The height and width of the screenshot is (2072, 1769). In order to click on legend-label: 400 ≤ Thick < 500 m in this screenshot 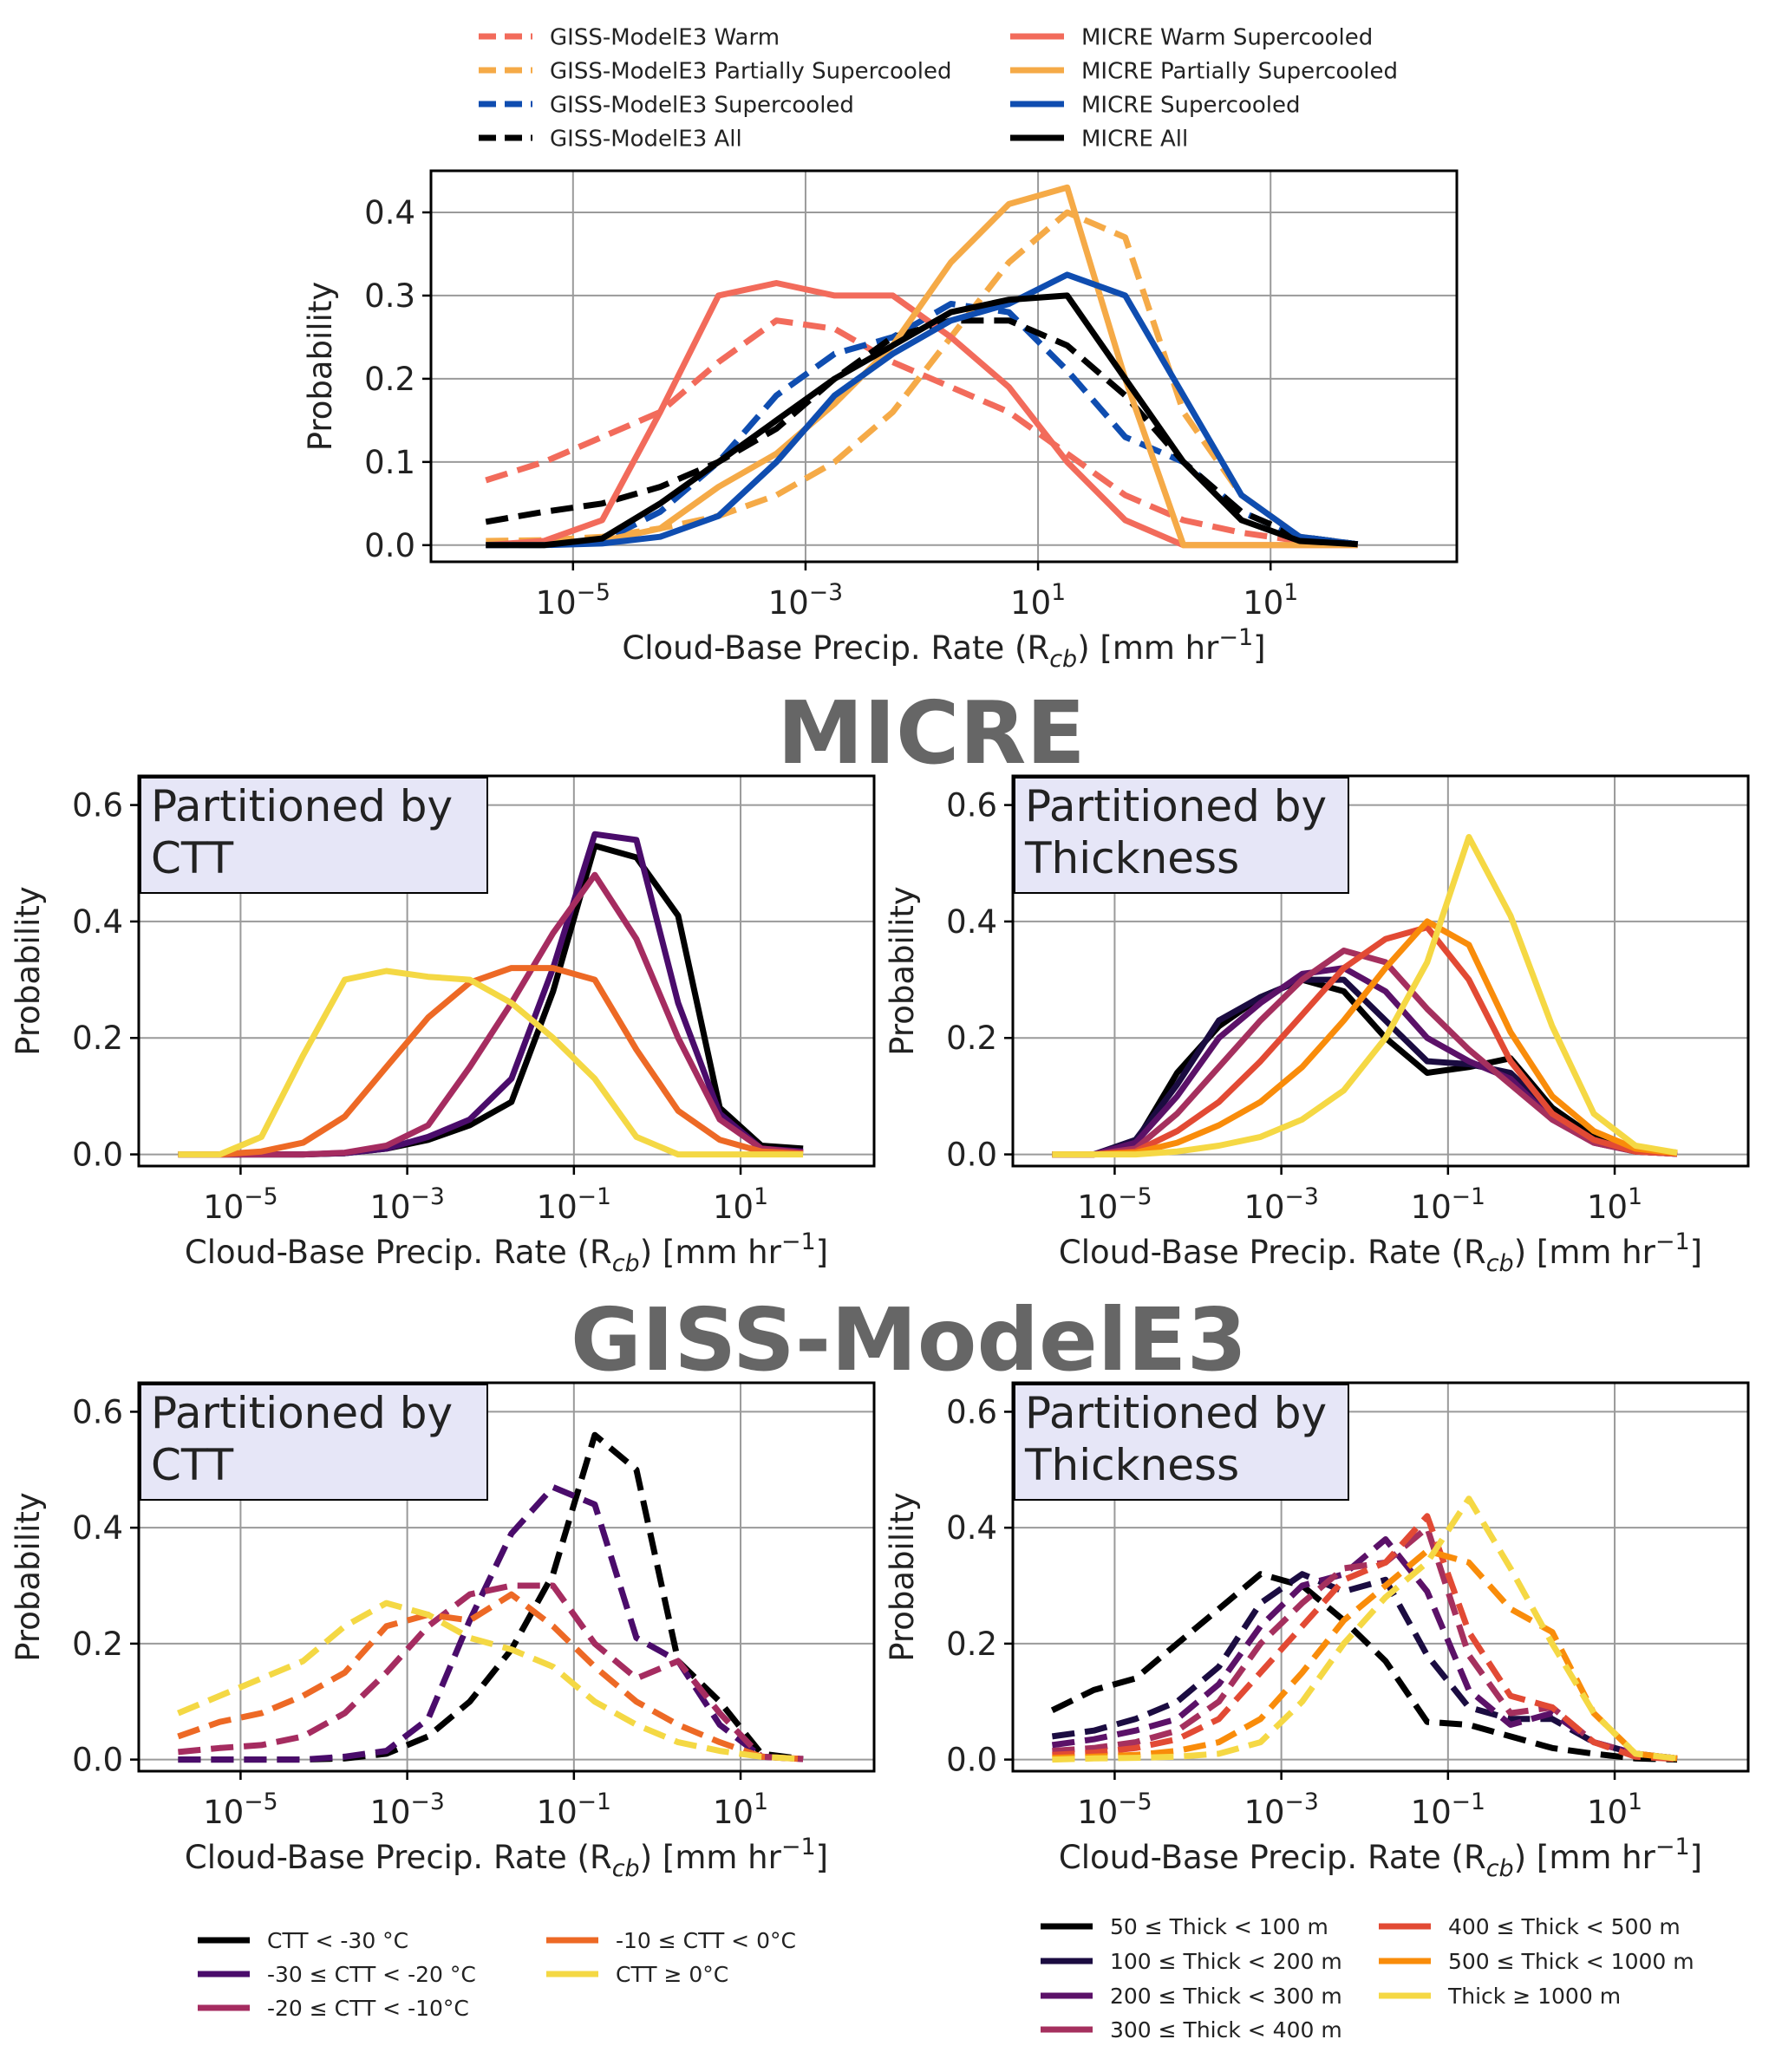, I will do `click(1564, 1926)`.